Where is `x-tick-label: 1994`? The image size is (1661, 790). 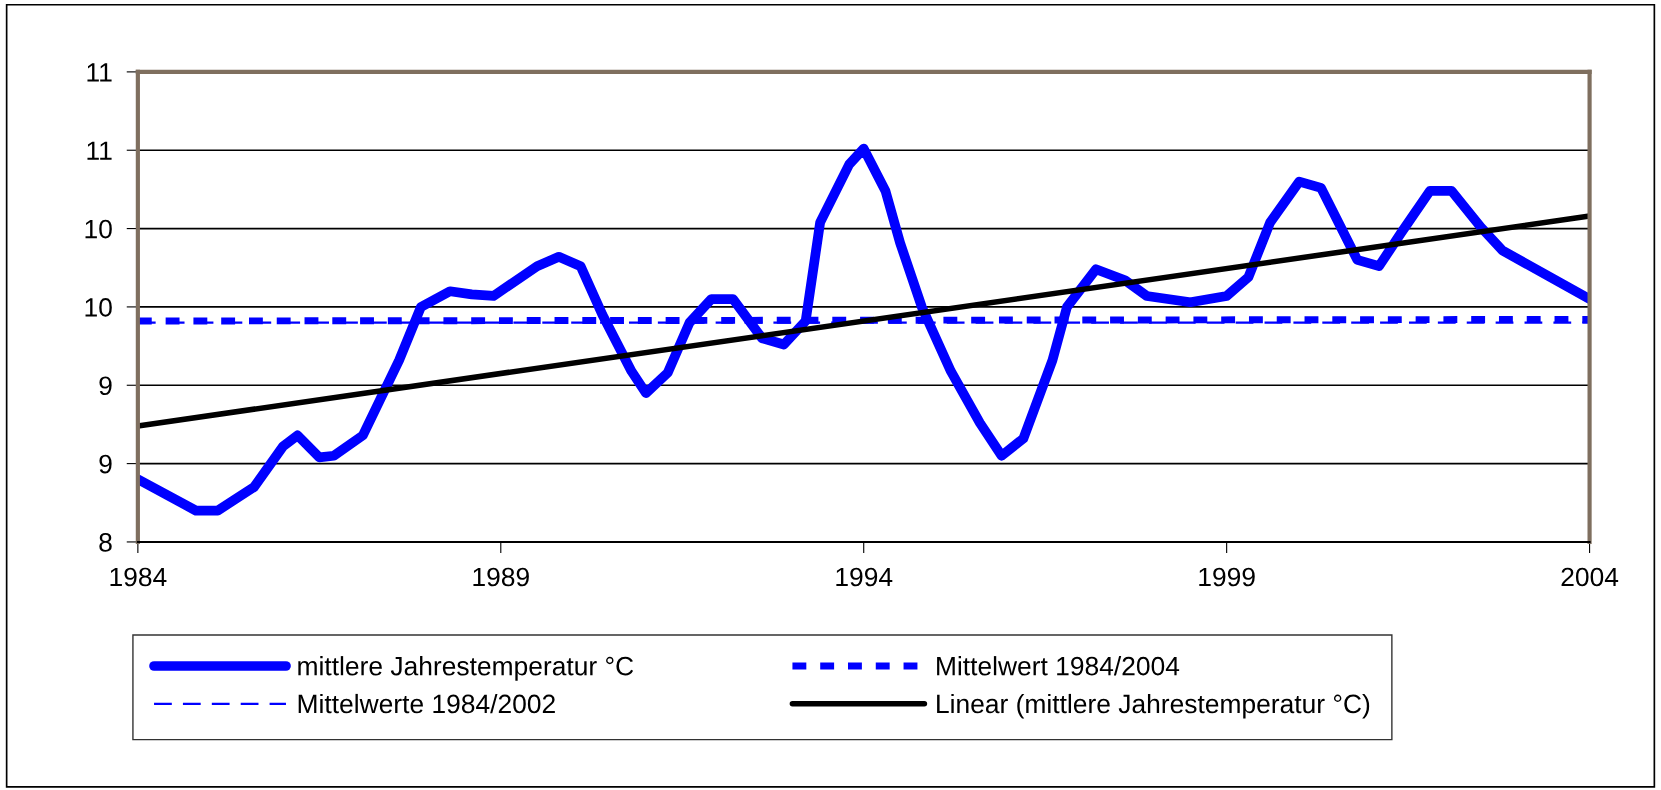
x-tick-label: 1994 is located at coordinates (864, 577).